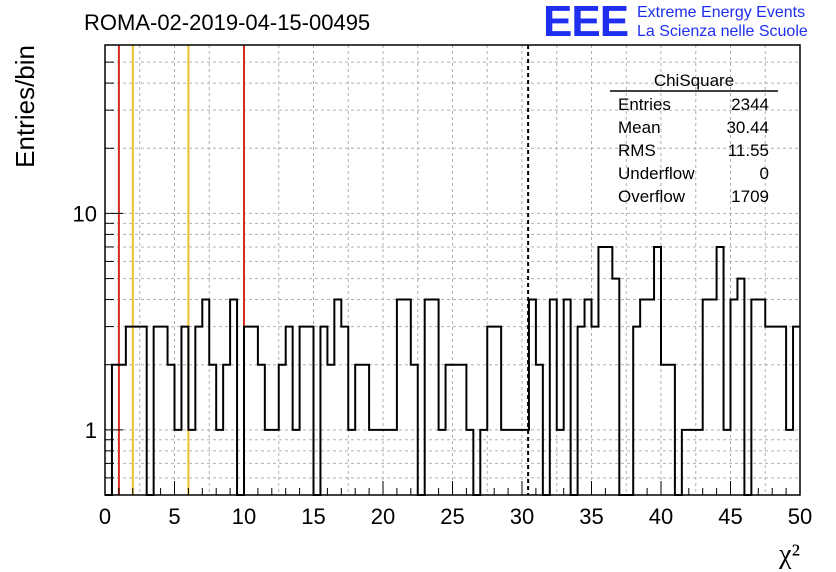 The image size is (836, 572). Describe the element at coordinates (591, 516) in the screenshot. I see `x-tick-label: 35` at that location.